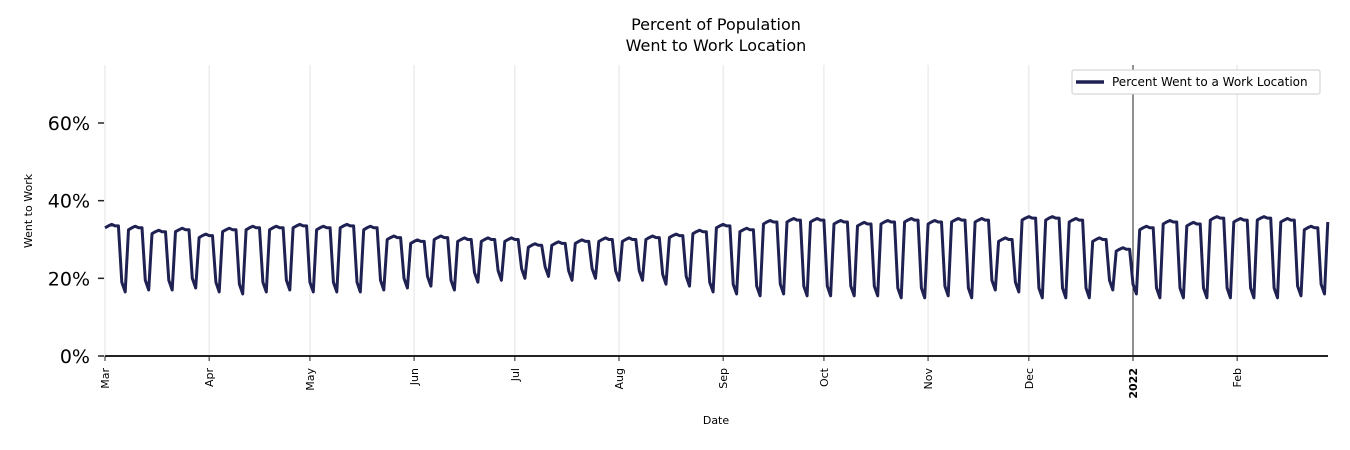  What do you see at coordinates (69, 202) in the screenshot?
I see `y-tick-label: 40%` at bounding box center [69, 202].